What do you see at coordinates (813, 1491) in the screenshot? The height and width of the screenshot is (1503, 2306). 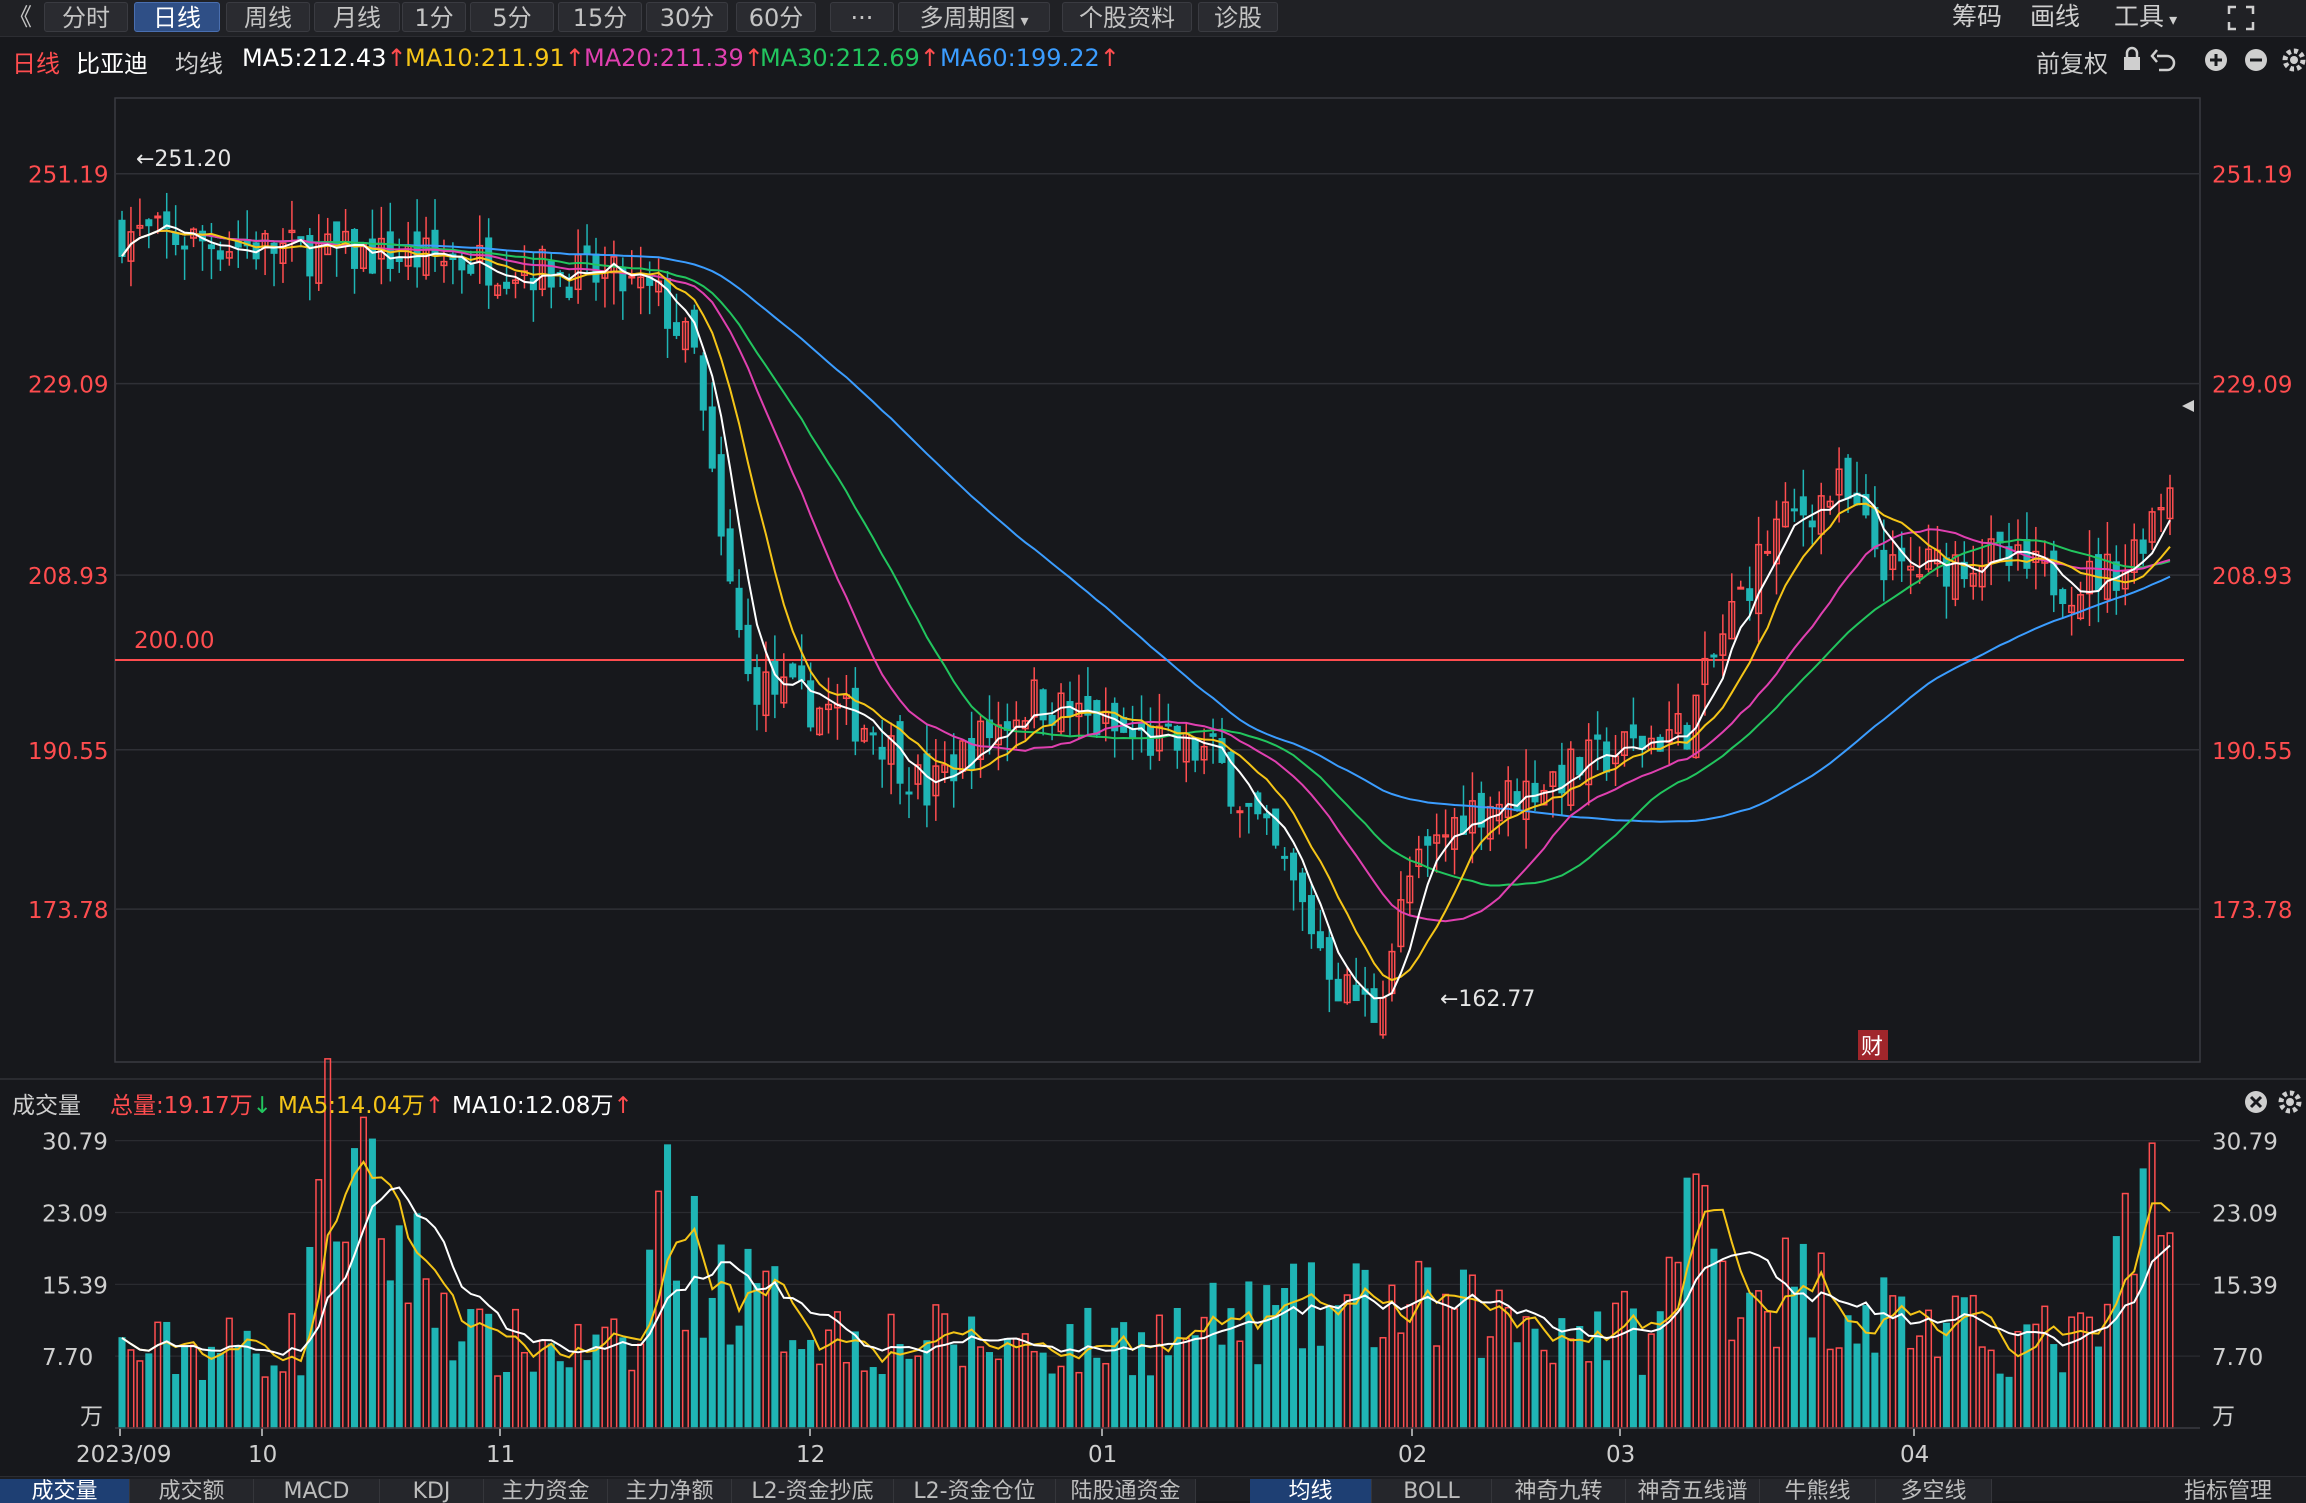 I see `indicator-tab-6: L2-资金抄底` at bounding box center [813, 1491].